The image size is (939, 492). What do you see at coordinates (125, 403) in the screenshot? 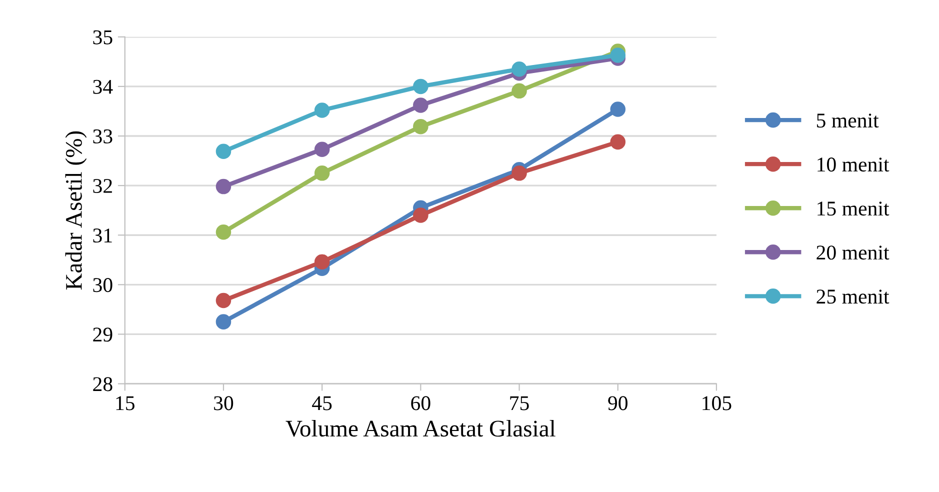
I see `x-tick-label: 15` at bounding box center [125, 403].